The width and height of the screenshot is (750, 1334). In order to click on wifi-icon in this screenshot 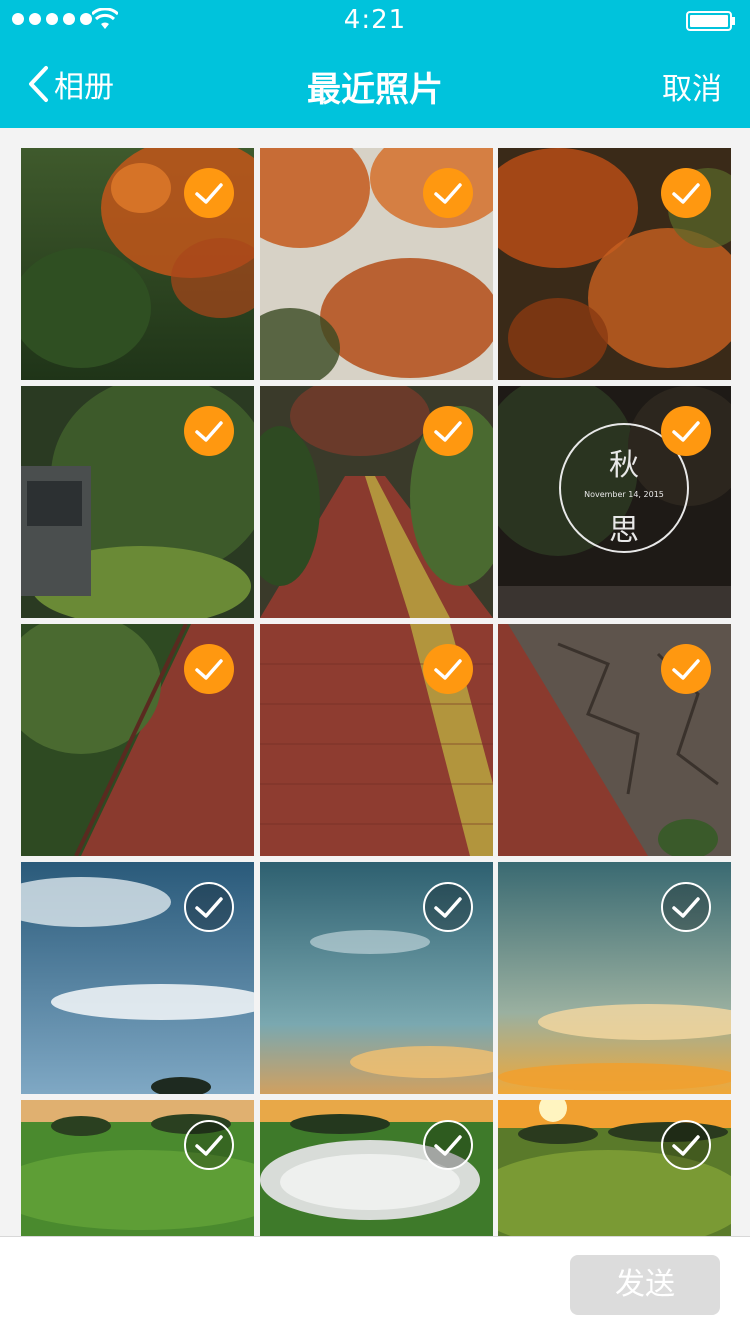, I will do `click(105, 18)`.